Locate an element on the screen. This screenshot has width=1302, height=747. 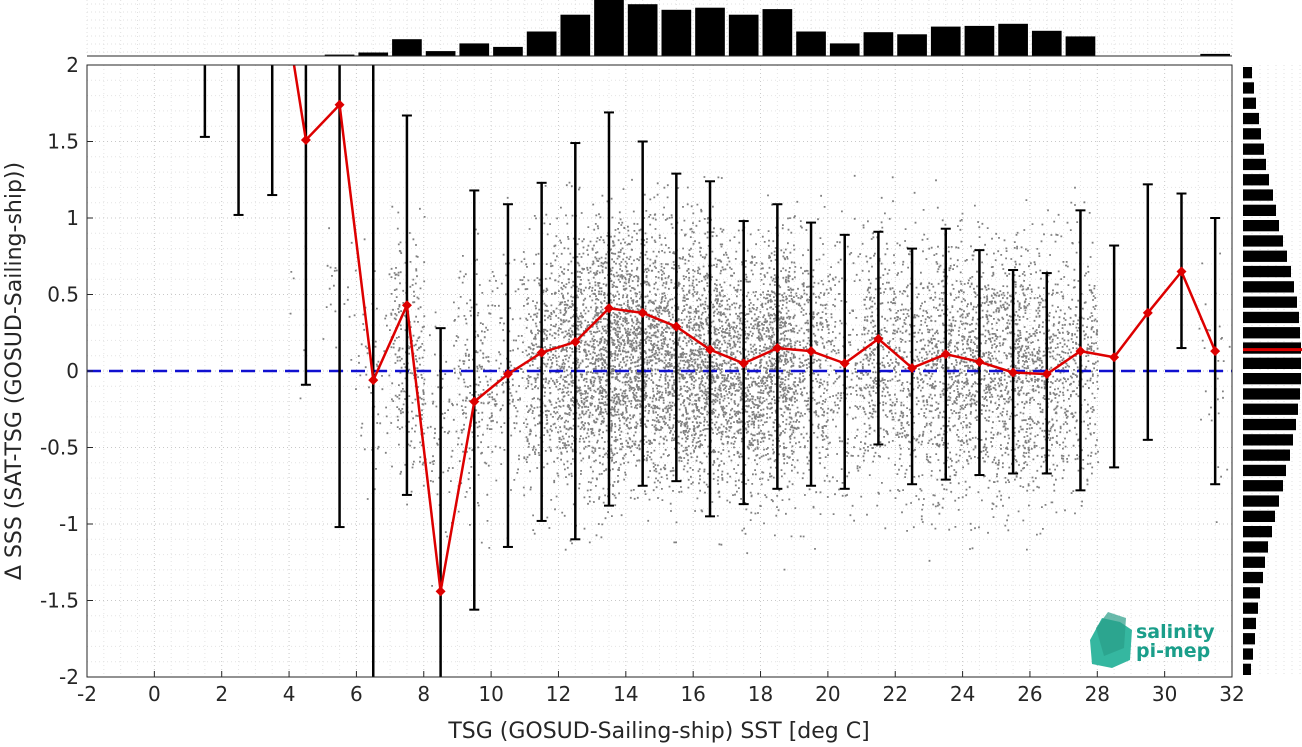
x-tick-label: 18 is located at coordinates (760, 694).